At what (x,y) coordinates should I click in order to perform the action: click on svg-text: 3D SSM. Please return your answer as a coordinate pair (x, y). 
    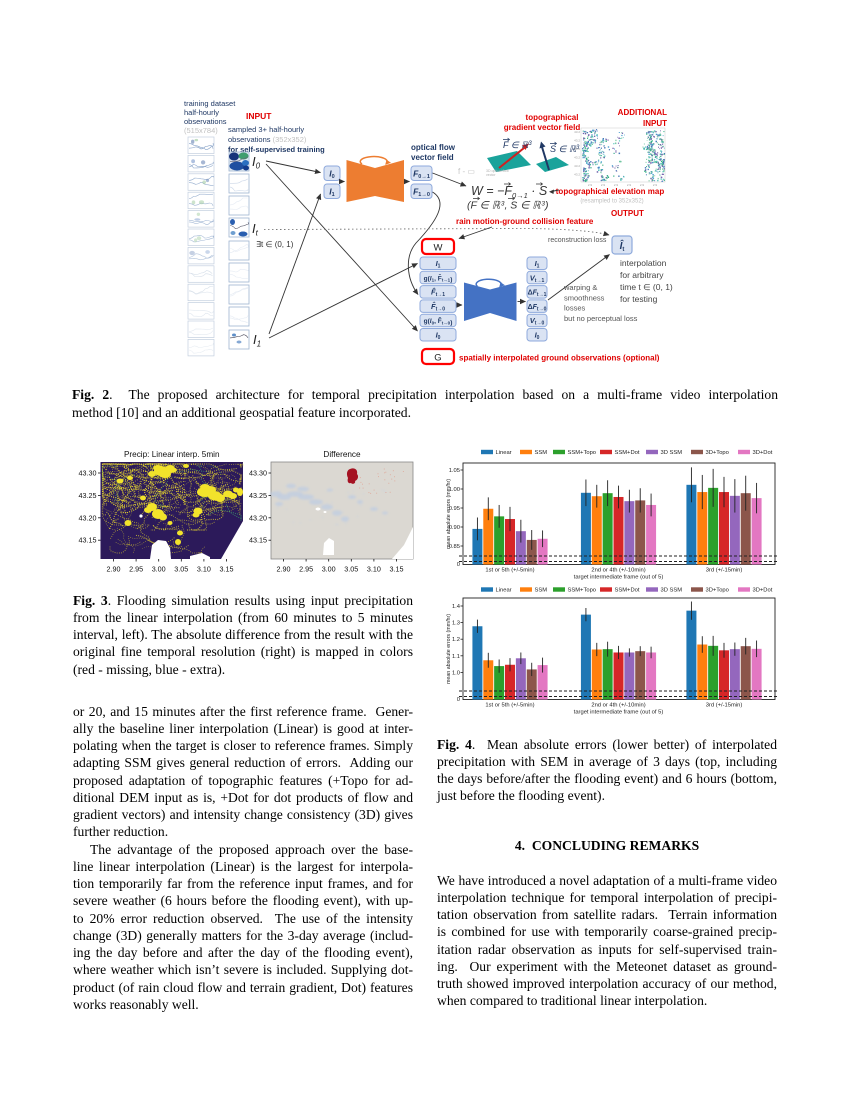
    Looking at the image, I should click on (672, 591).